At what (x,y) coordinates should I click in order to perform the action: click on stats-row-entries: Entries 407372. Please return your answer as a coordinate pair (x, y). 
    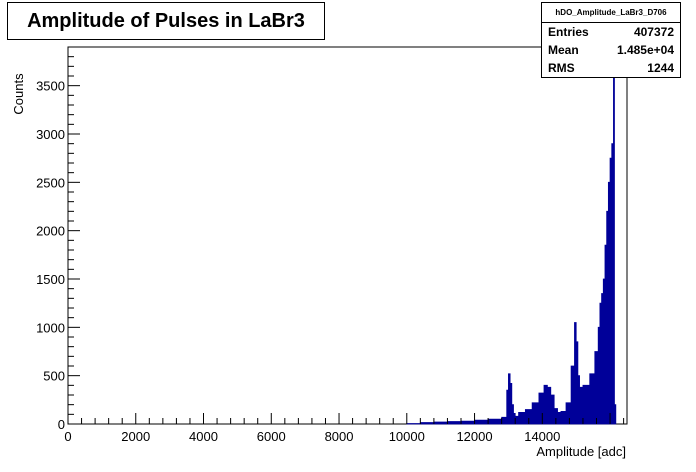
    Looking at the image, I should click on (611, 32).